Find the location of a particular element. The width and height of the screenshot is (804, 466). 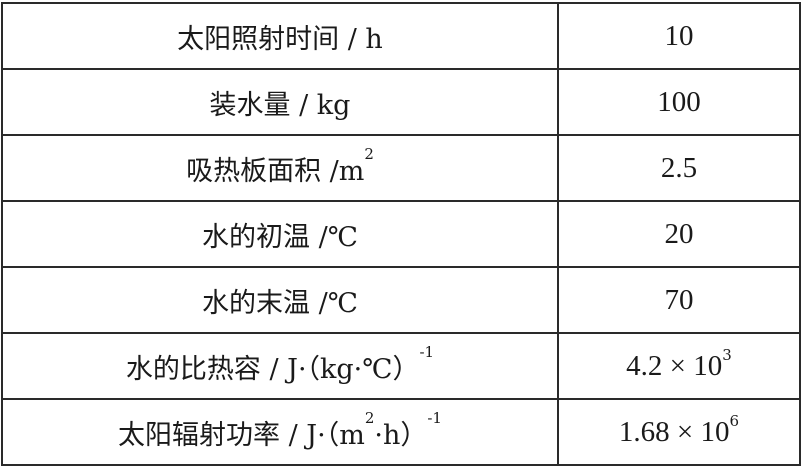

row-label: 水的比热容 / J·（kg·℃）-1 is located at coordinates (280, 366).